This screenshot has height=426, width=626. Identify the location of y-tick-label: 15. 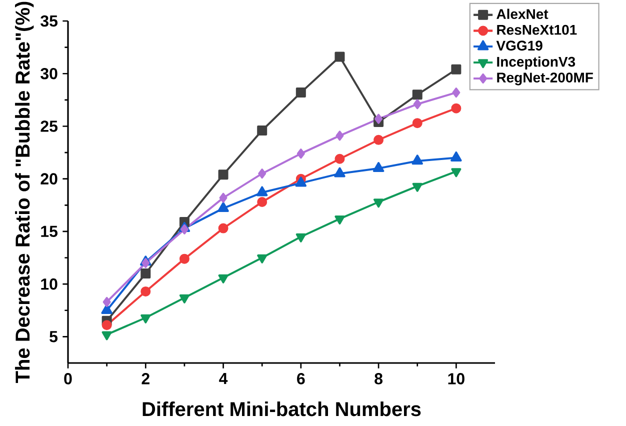
(49, 232).